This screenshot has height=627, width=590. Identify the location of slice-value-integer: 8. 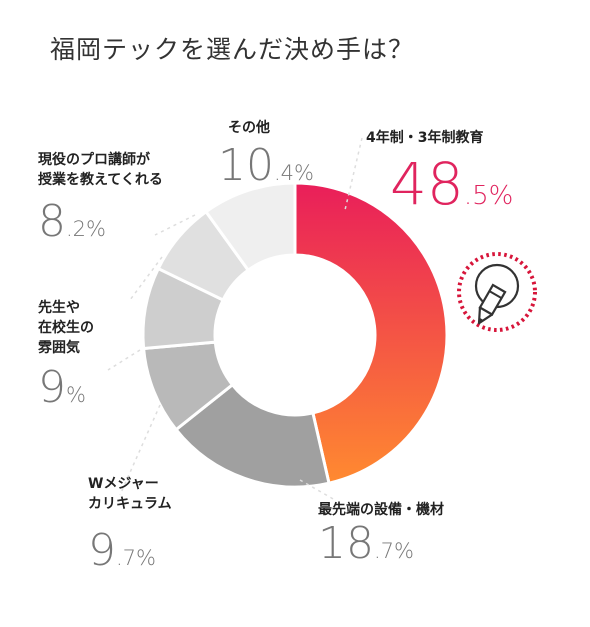
(52, 221).